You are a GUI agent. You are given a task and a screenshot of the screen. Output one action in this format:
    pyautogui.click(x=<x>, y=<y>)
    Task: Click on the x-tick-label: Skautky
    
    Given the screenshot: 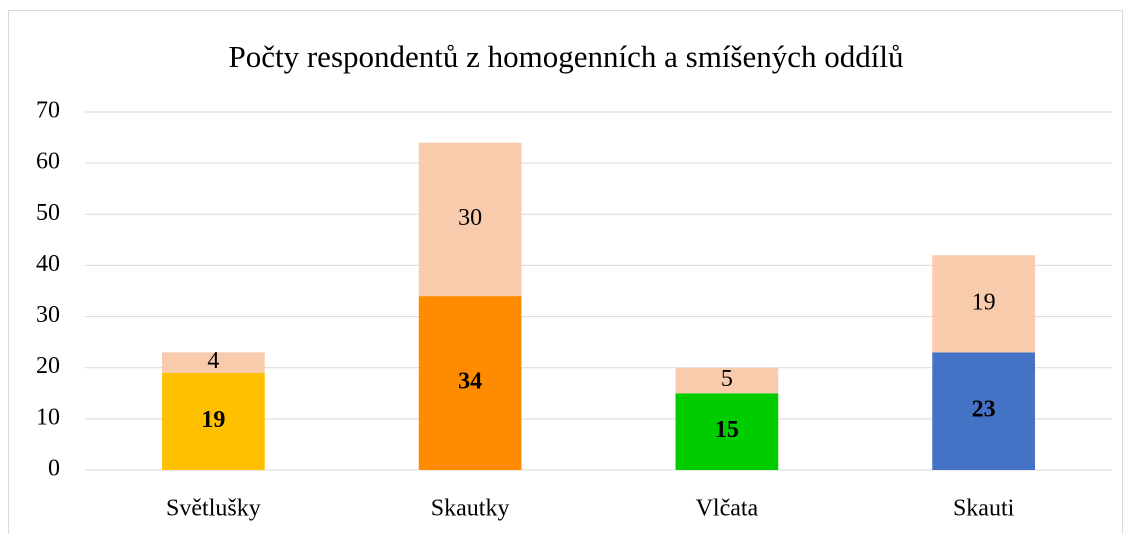 What is the action you would take?
    pyautogui.click(x=470, y=509)
    